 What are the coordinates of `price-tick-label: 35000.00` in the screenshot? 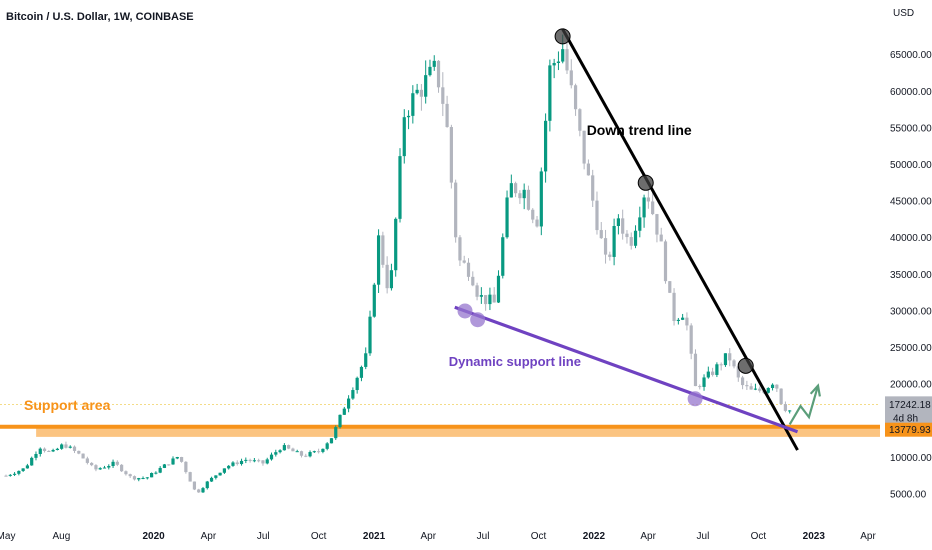 It's located at (911, 275).